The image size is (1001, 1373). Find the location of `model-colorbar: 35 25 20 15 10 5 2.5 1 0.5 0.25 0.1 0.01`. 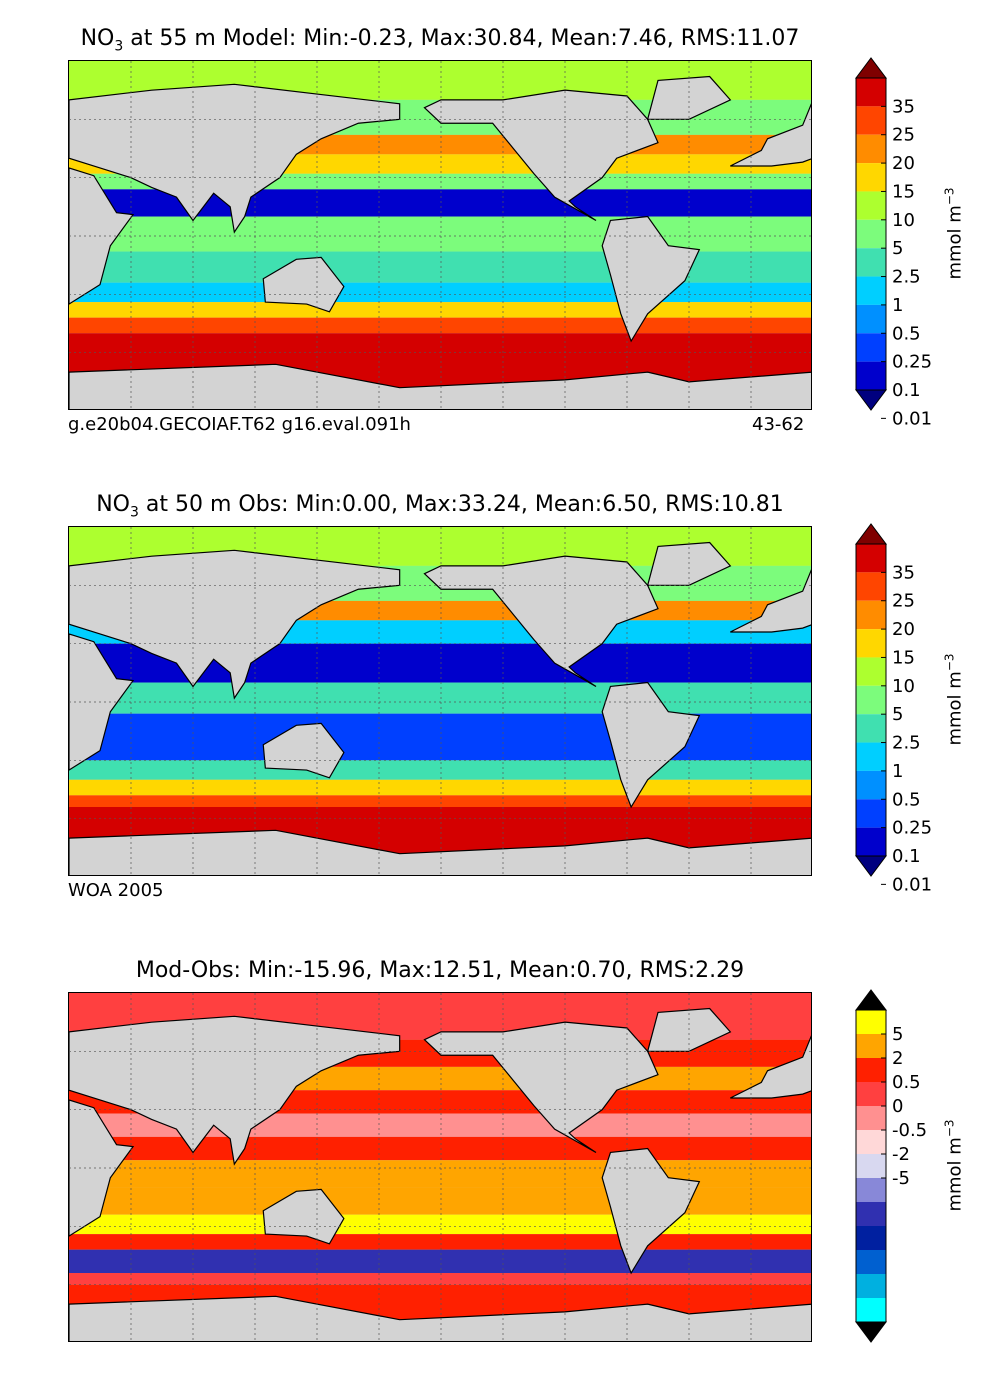

model-colorbar: 35 25 20 15 10 5 2.5 1 0.5 0.25 0.1 0.01 is located at coordinates (893, 243).